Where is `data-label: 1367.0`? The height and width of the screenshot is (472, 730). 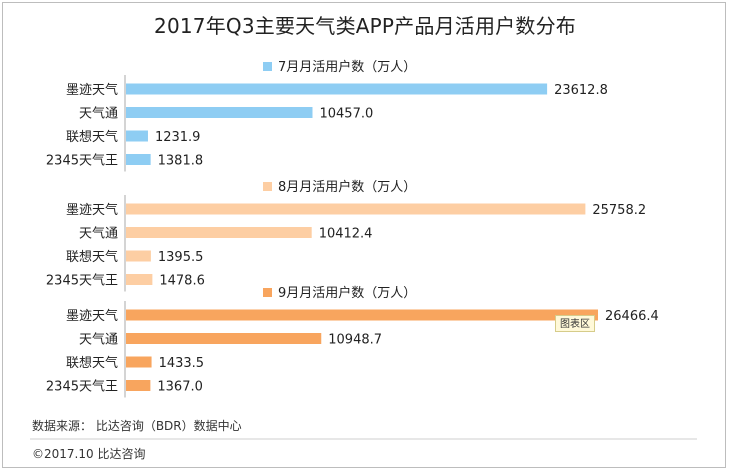 data-label: 1367.0 is located at coordinates (180, 387).